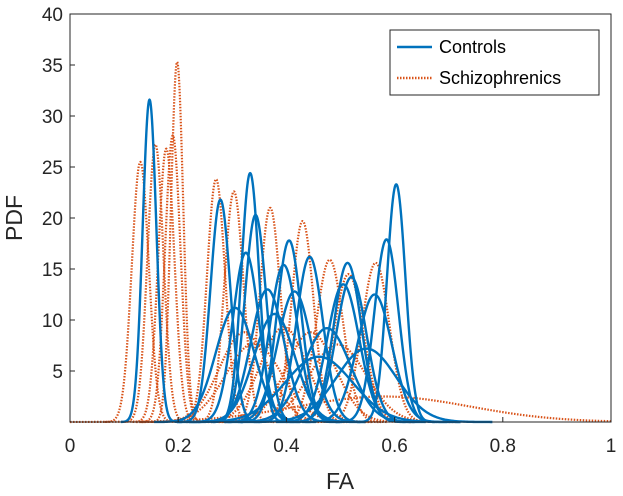  What do you see at coordinates (52, 270) in the screenshot?
I see `y-tick-label: 15` at bounding box center [52, 270].